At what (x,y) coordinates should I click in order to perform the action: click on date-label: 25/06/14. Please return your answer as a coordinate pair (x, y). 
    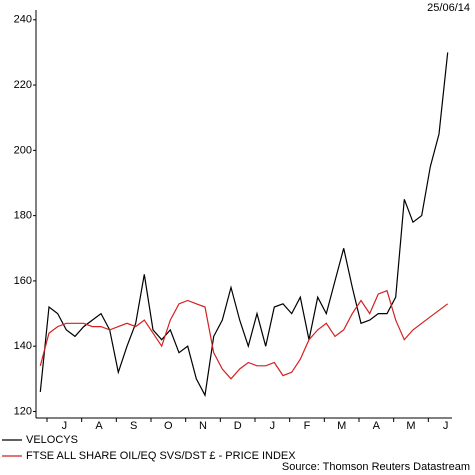
    Looking at the image, I should click on (448, 8).